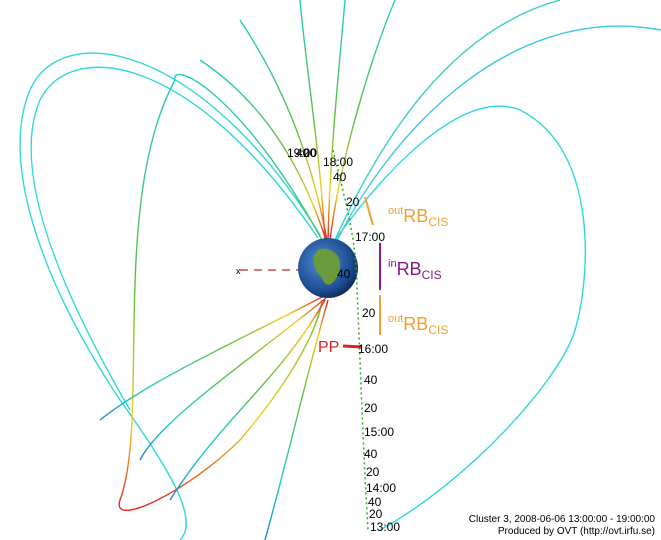 Image resolution: width=661 pixels, height=540 pixels. What do you see at coordinates (392, 264) in the screenshot?
I see `sup: in` at bounding box center [392, 264].